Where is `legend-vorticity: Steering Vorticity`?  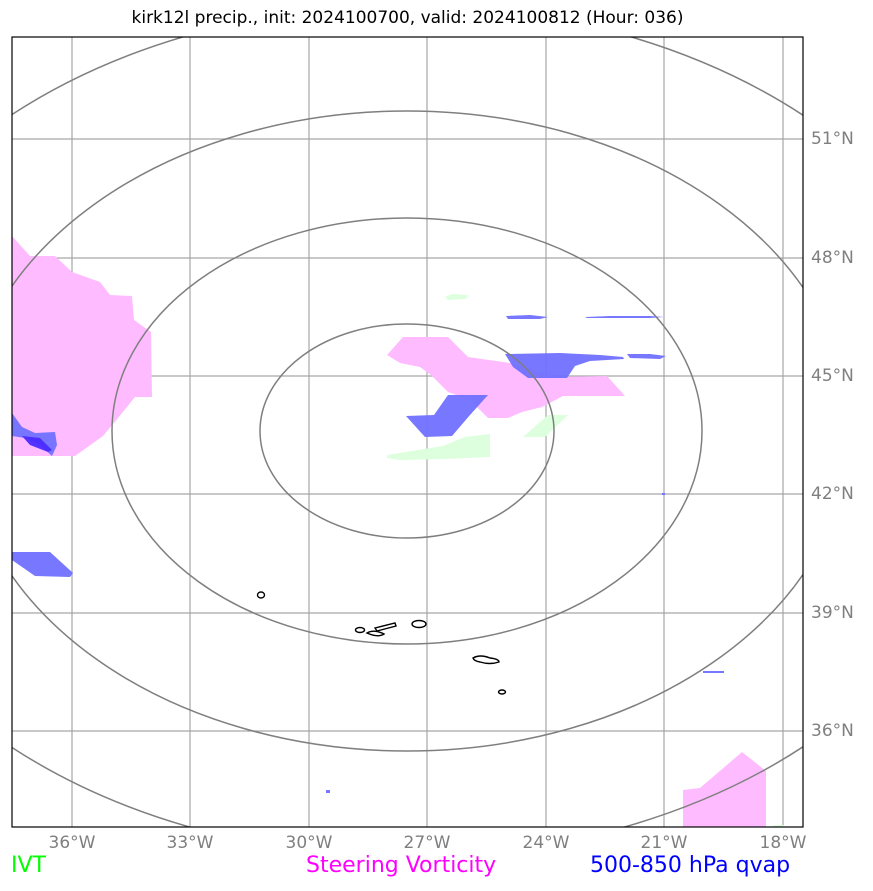 legend-vorticity: Steering Vorticity is located at coordinates (401, 865).